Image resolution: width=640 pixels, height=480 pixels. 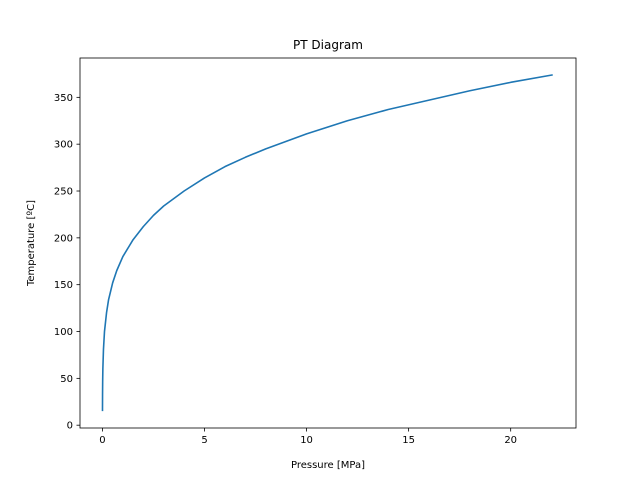 What do you see at coordinates (63, 285) in the screenshot?
I see `y-tick-label: 150` at bounding box center [63, 285].